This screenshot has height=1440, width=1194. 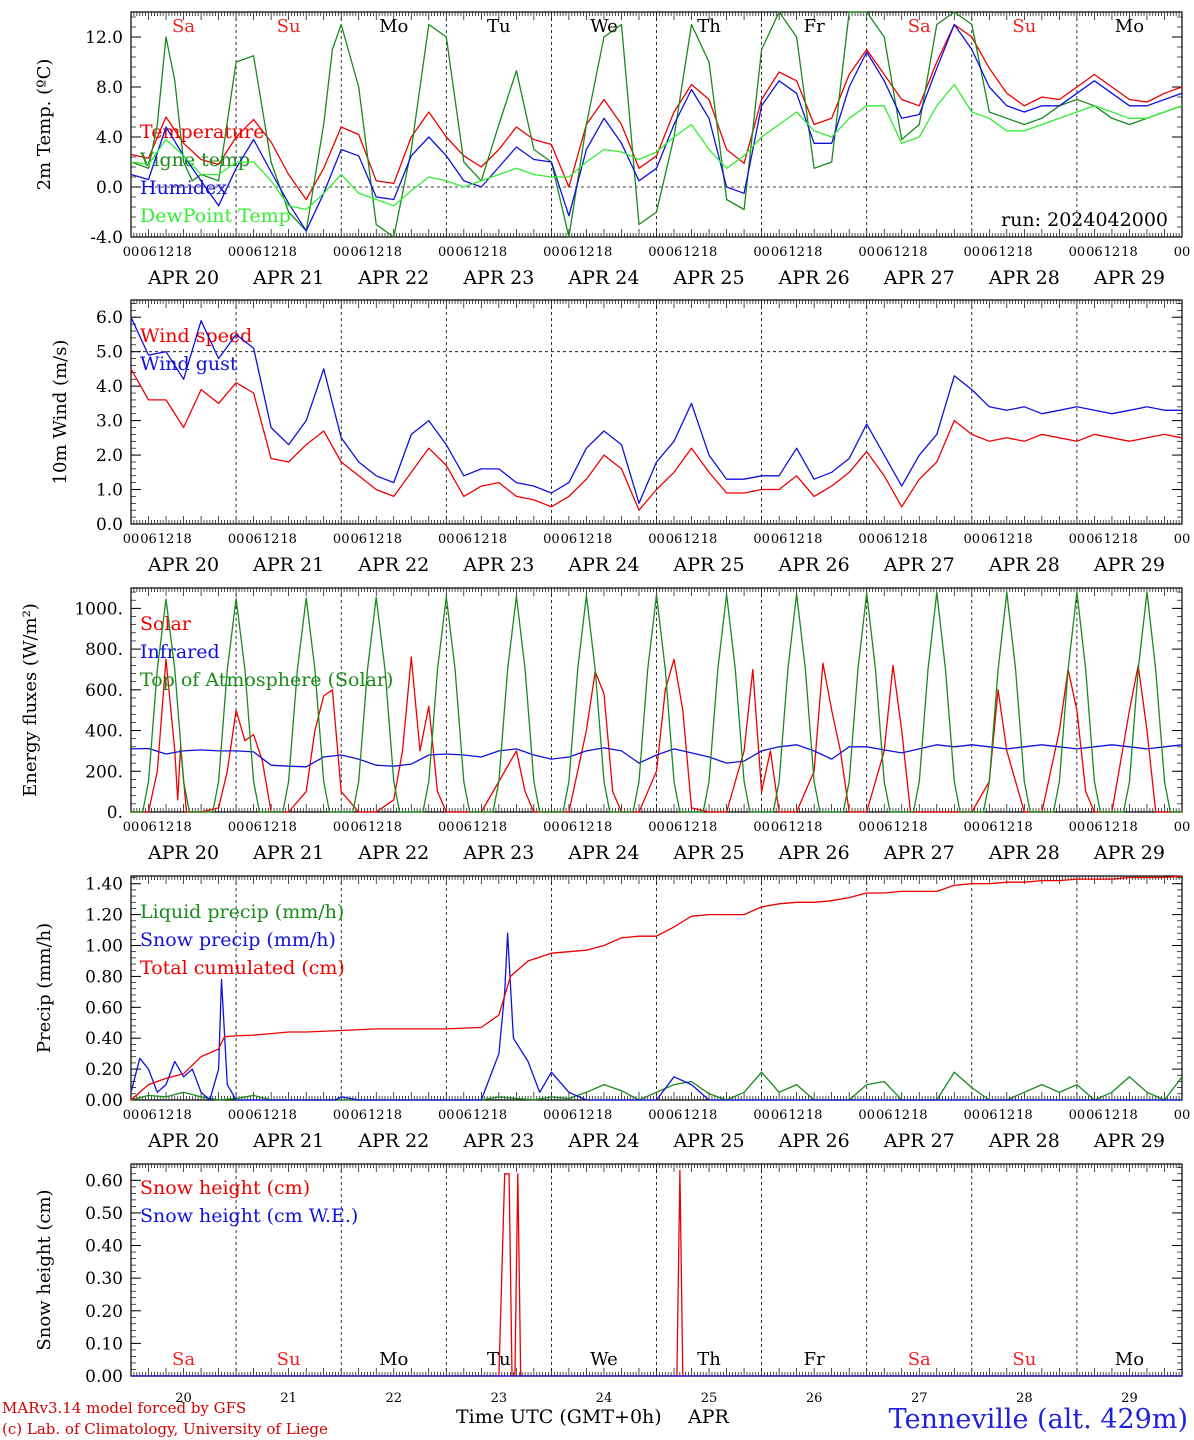 I want to click on y-tick-label: 200., so click(x=104, y=772).